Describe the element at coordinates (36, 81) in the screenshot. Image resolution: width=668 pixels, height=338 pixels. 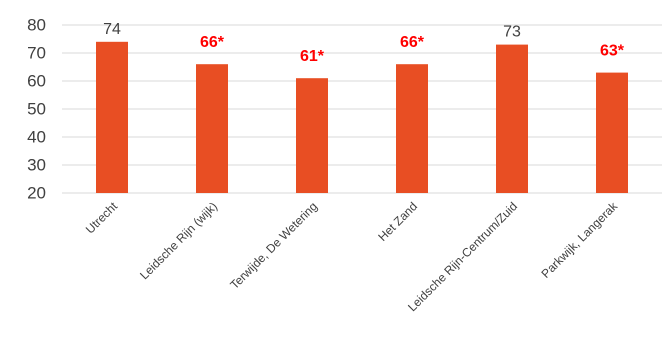
I see `y-tick-label: 60` at that location.